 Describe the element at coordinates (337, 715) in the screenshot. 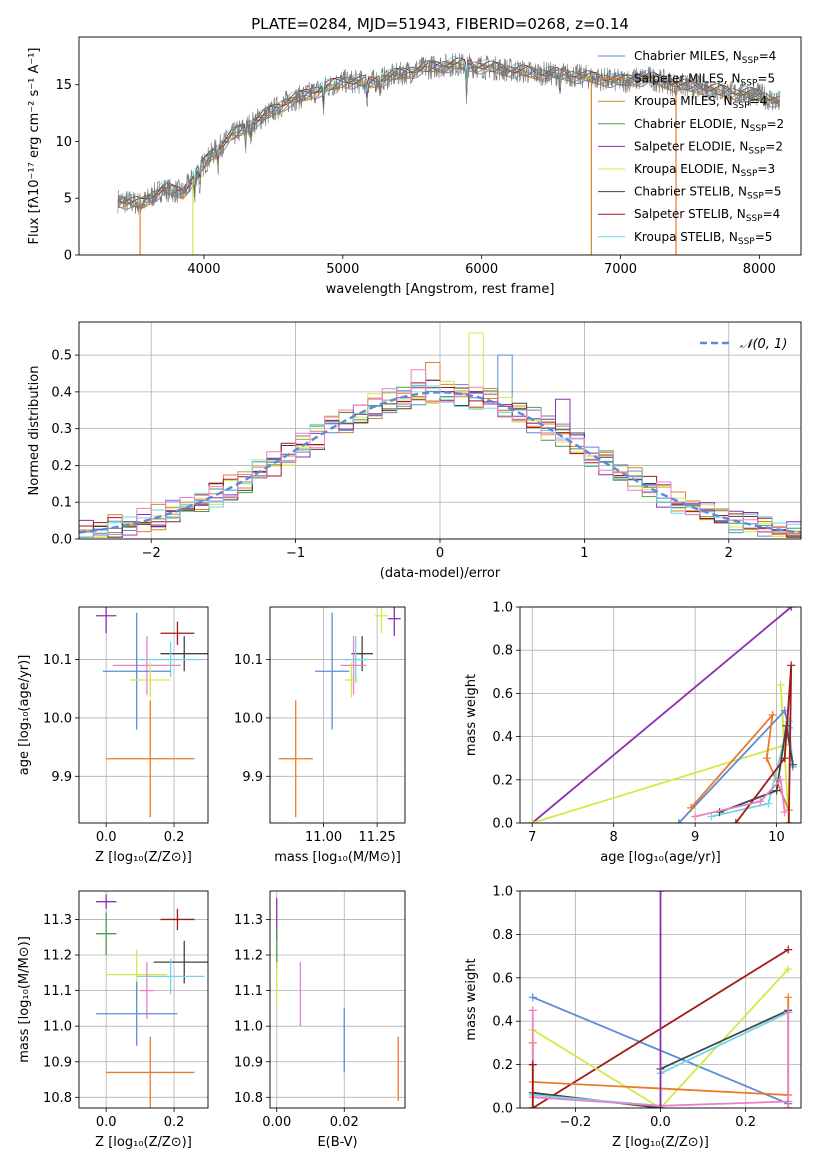

I see `age_vs_mass-frame` at that location.